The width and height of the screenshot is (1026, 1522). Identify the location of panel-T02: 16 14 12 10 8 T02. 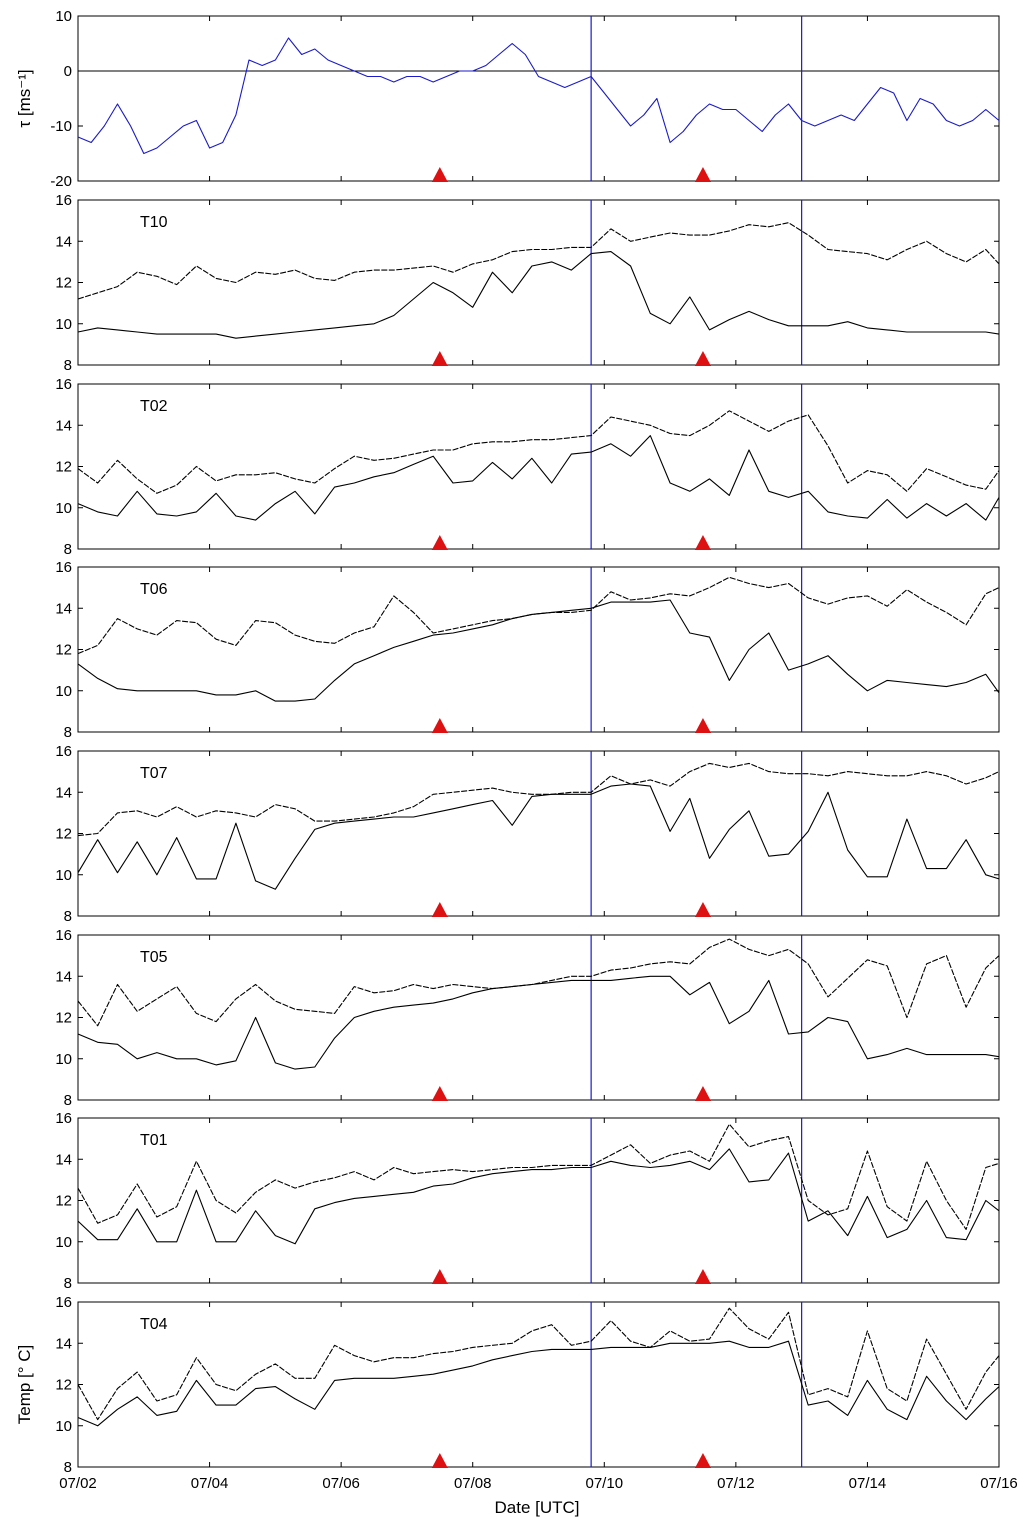
(527, 467).